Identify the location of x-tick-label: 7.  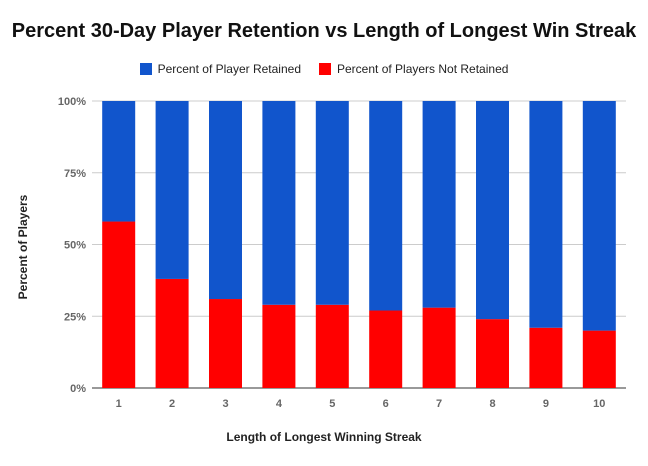
(439, 404).